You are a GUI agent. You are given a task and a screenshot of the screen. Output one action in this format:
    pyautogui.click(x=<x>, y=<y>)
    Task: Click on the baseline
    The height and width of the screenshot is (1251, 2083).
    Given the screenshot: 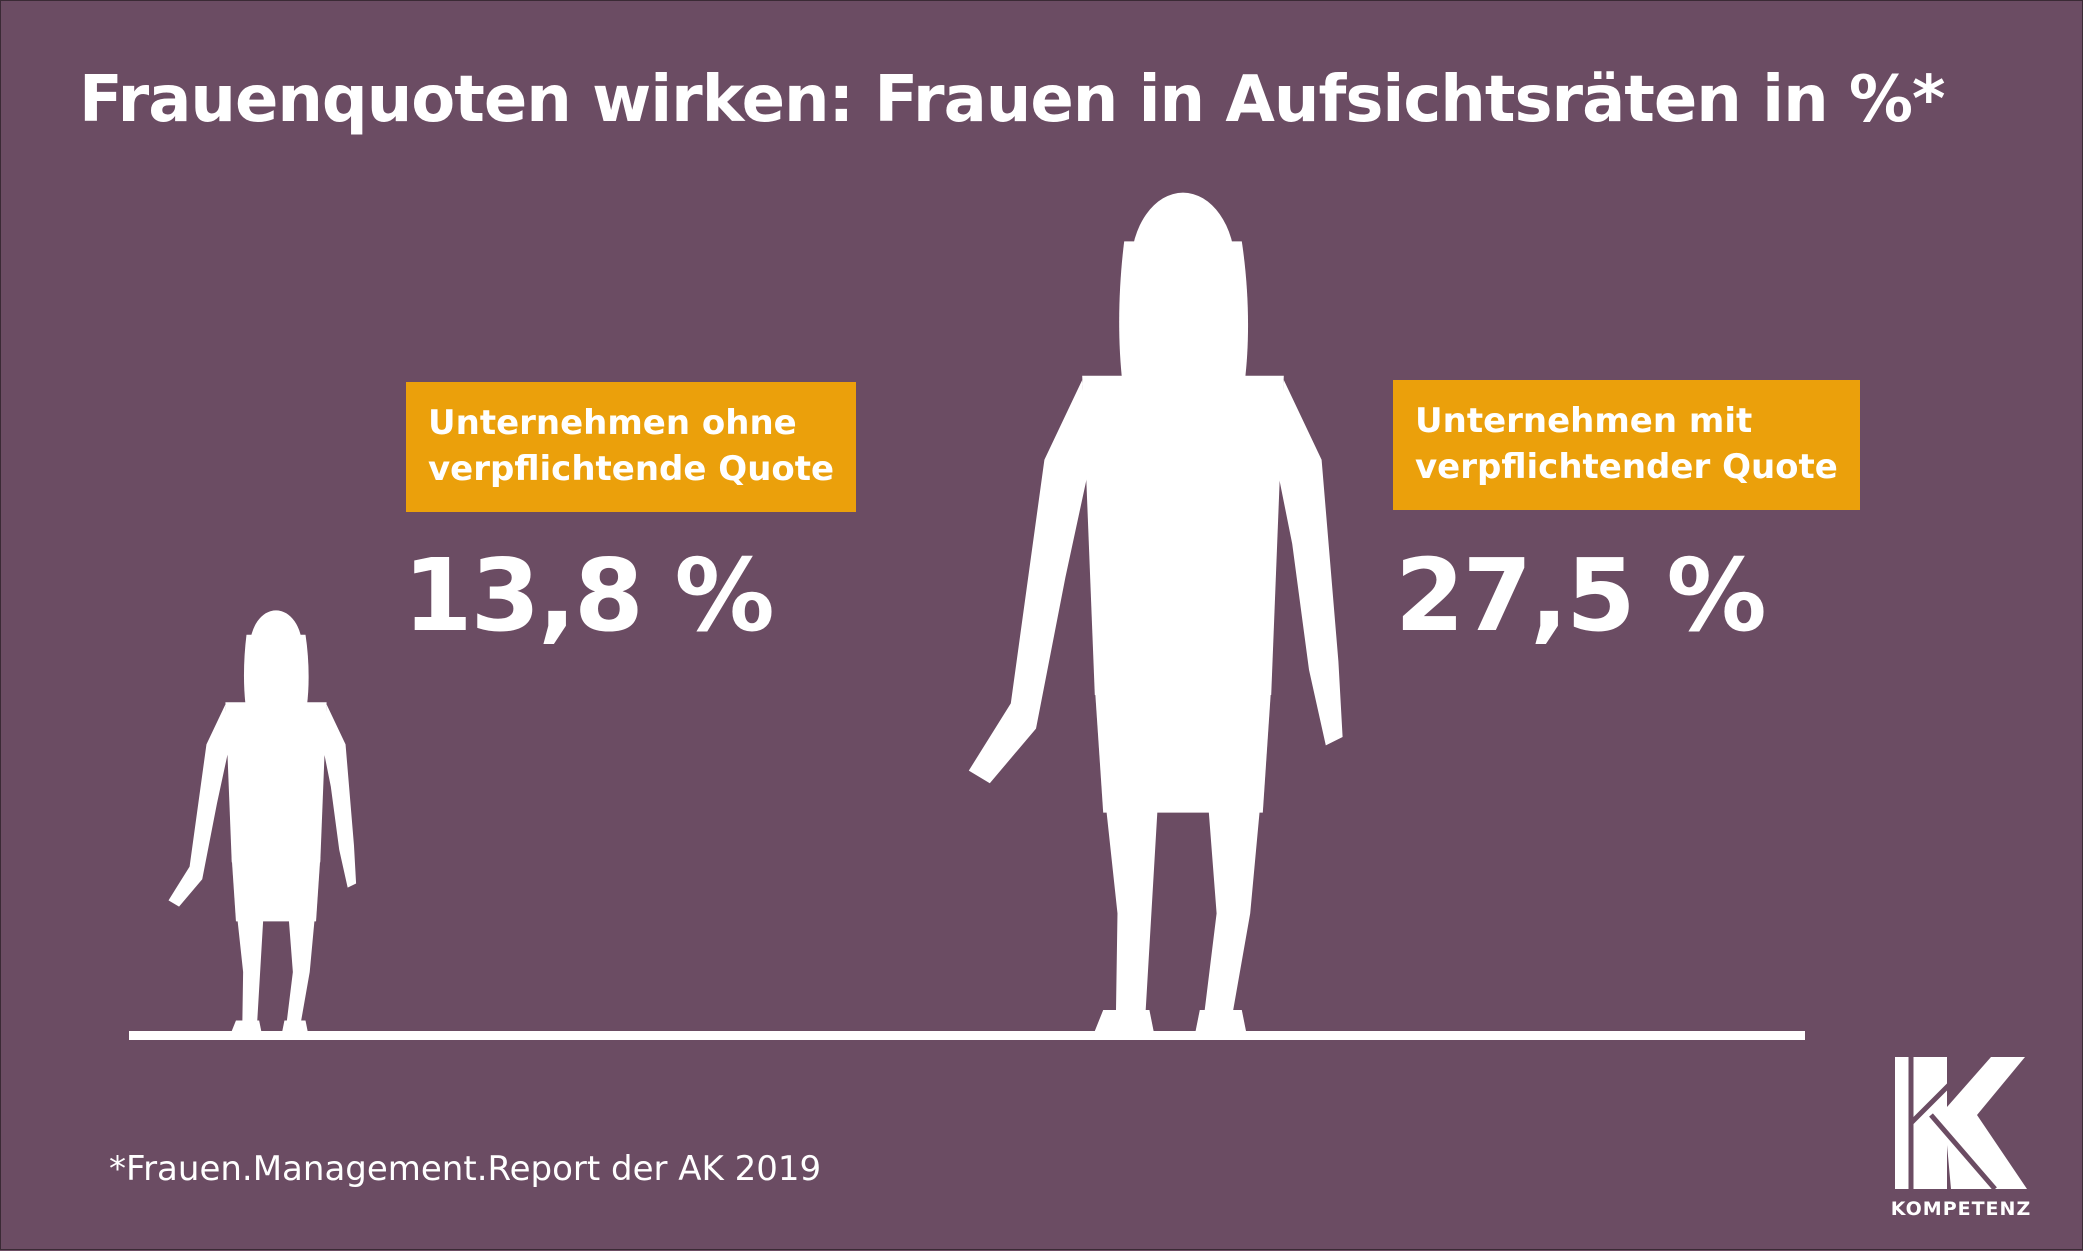 What is the action you would take?
    pyautogui.click(x=967, y=1035)
    